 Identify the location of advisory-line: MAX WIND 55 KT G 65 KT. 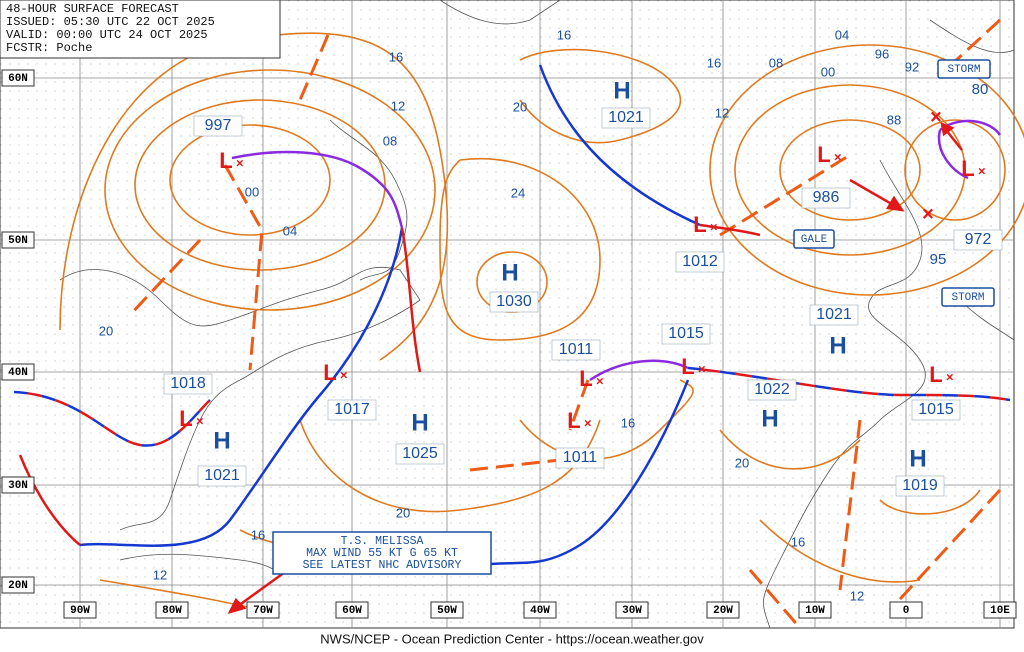
(382, 553).